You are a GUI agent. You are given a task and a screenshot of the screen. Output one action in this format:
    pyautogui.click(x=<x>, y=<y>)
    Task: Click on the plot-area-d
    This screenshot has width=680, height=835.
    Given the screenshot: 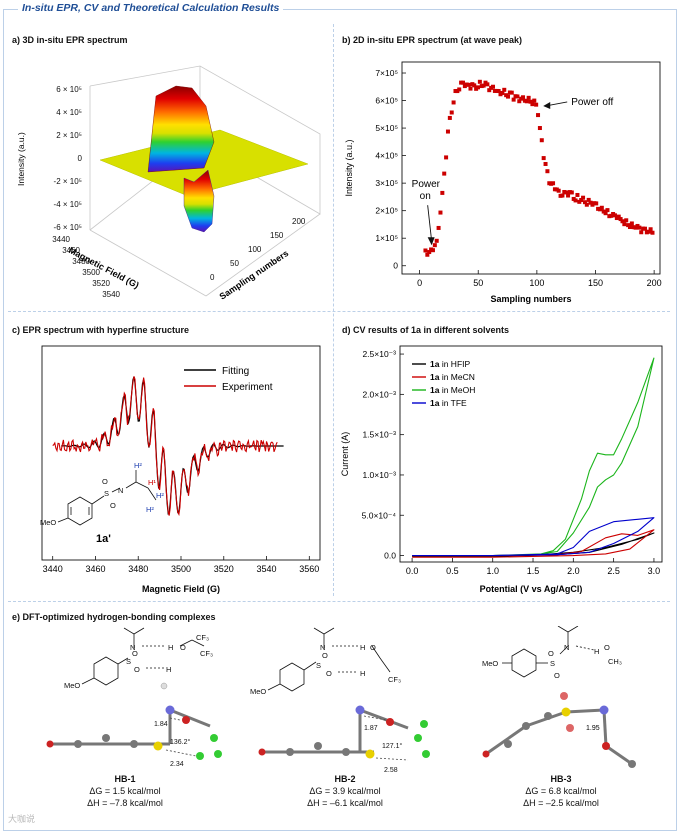 What is the action you would take?
    pyautogui.click(x=531, y=454)
    